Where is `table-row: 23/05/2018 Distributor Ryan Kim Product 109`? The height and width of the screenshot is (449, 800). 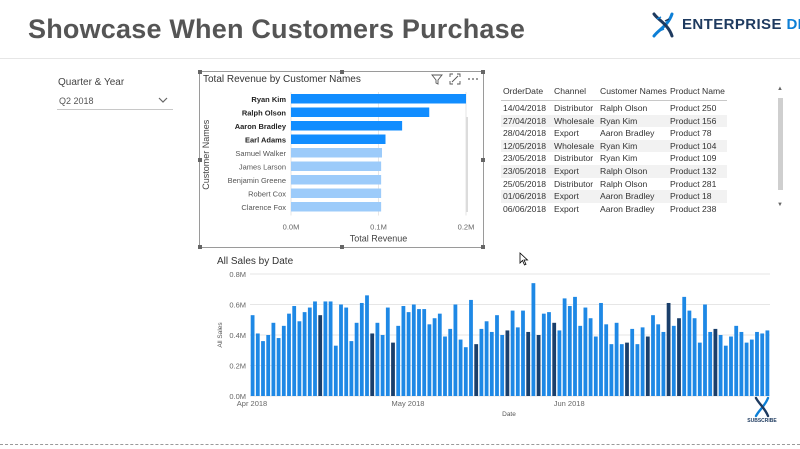
table-row: 23/05/2018 Distributor Ryan Kim Product 109 is located at coordinates (614, 158).